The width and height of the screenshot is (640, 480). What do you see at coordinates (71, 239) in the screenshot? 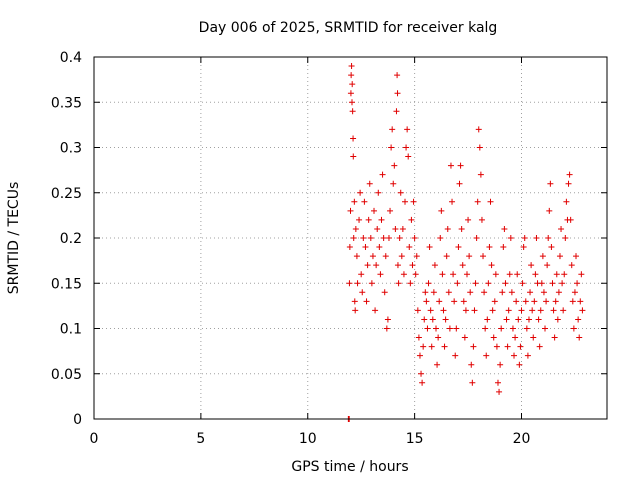
I see `y-tick-label: 0.2` at bounding box center [71, 239].